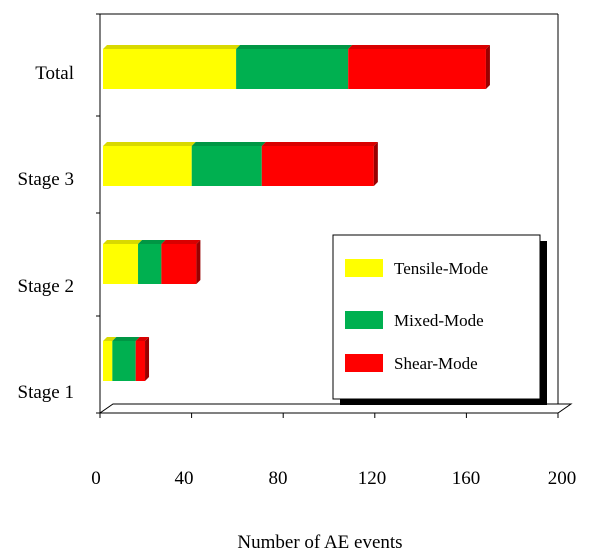 The image size is (589, 554). Describe the element at coordinates (54, 73) in the screenshot. I see `category-label: Total` at that location.